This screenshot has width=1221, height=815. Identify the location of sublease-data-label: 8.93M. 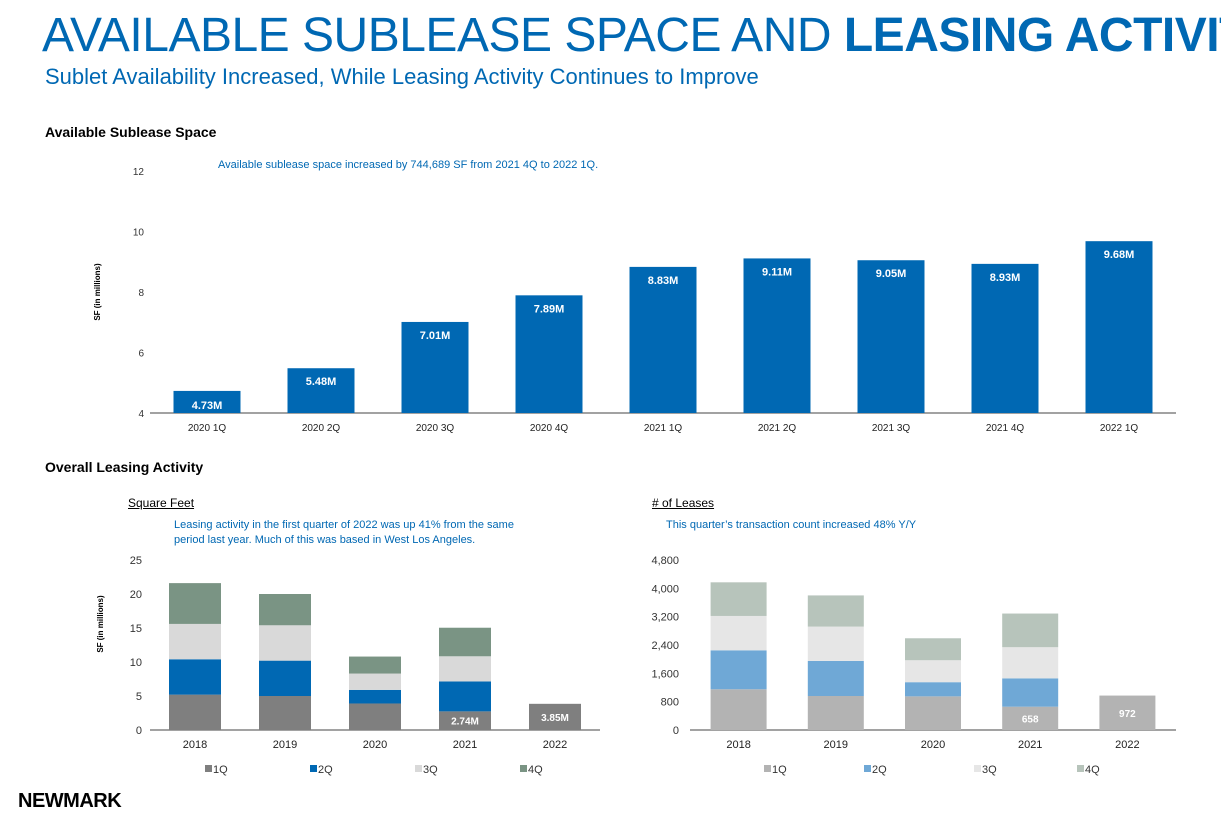
(1005, 278).